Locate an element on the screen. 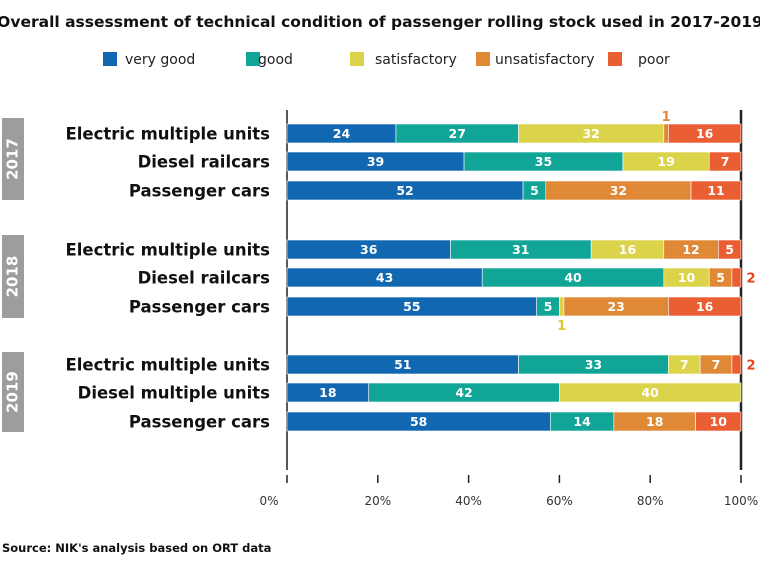 Image resolution: width=760 pixels, height=561 pixels. data-label: 14 is located at coordinates (582, 421).